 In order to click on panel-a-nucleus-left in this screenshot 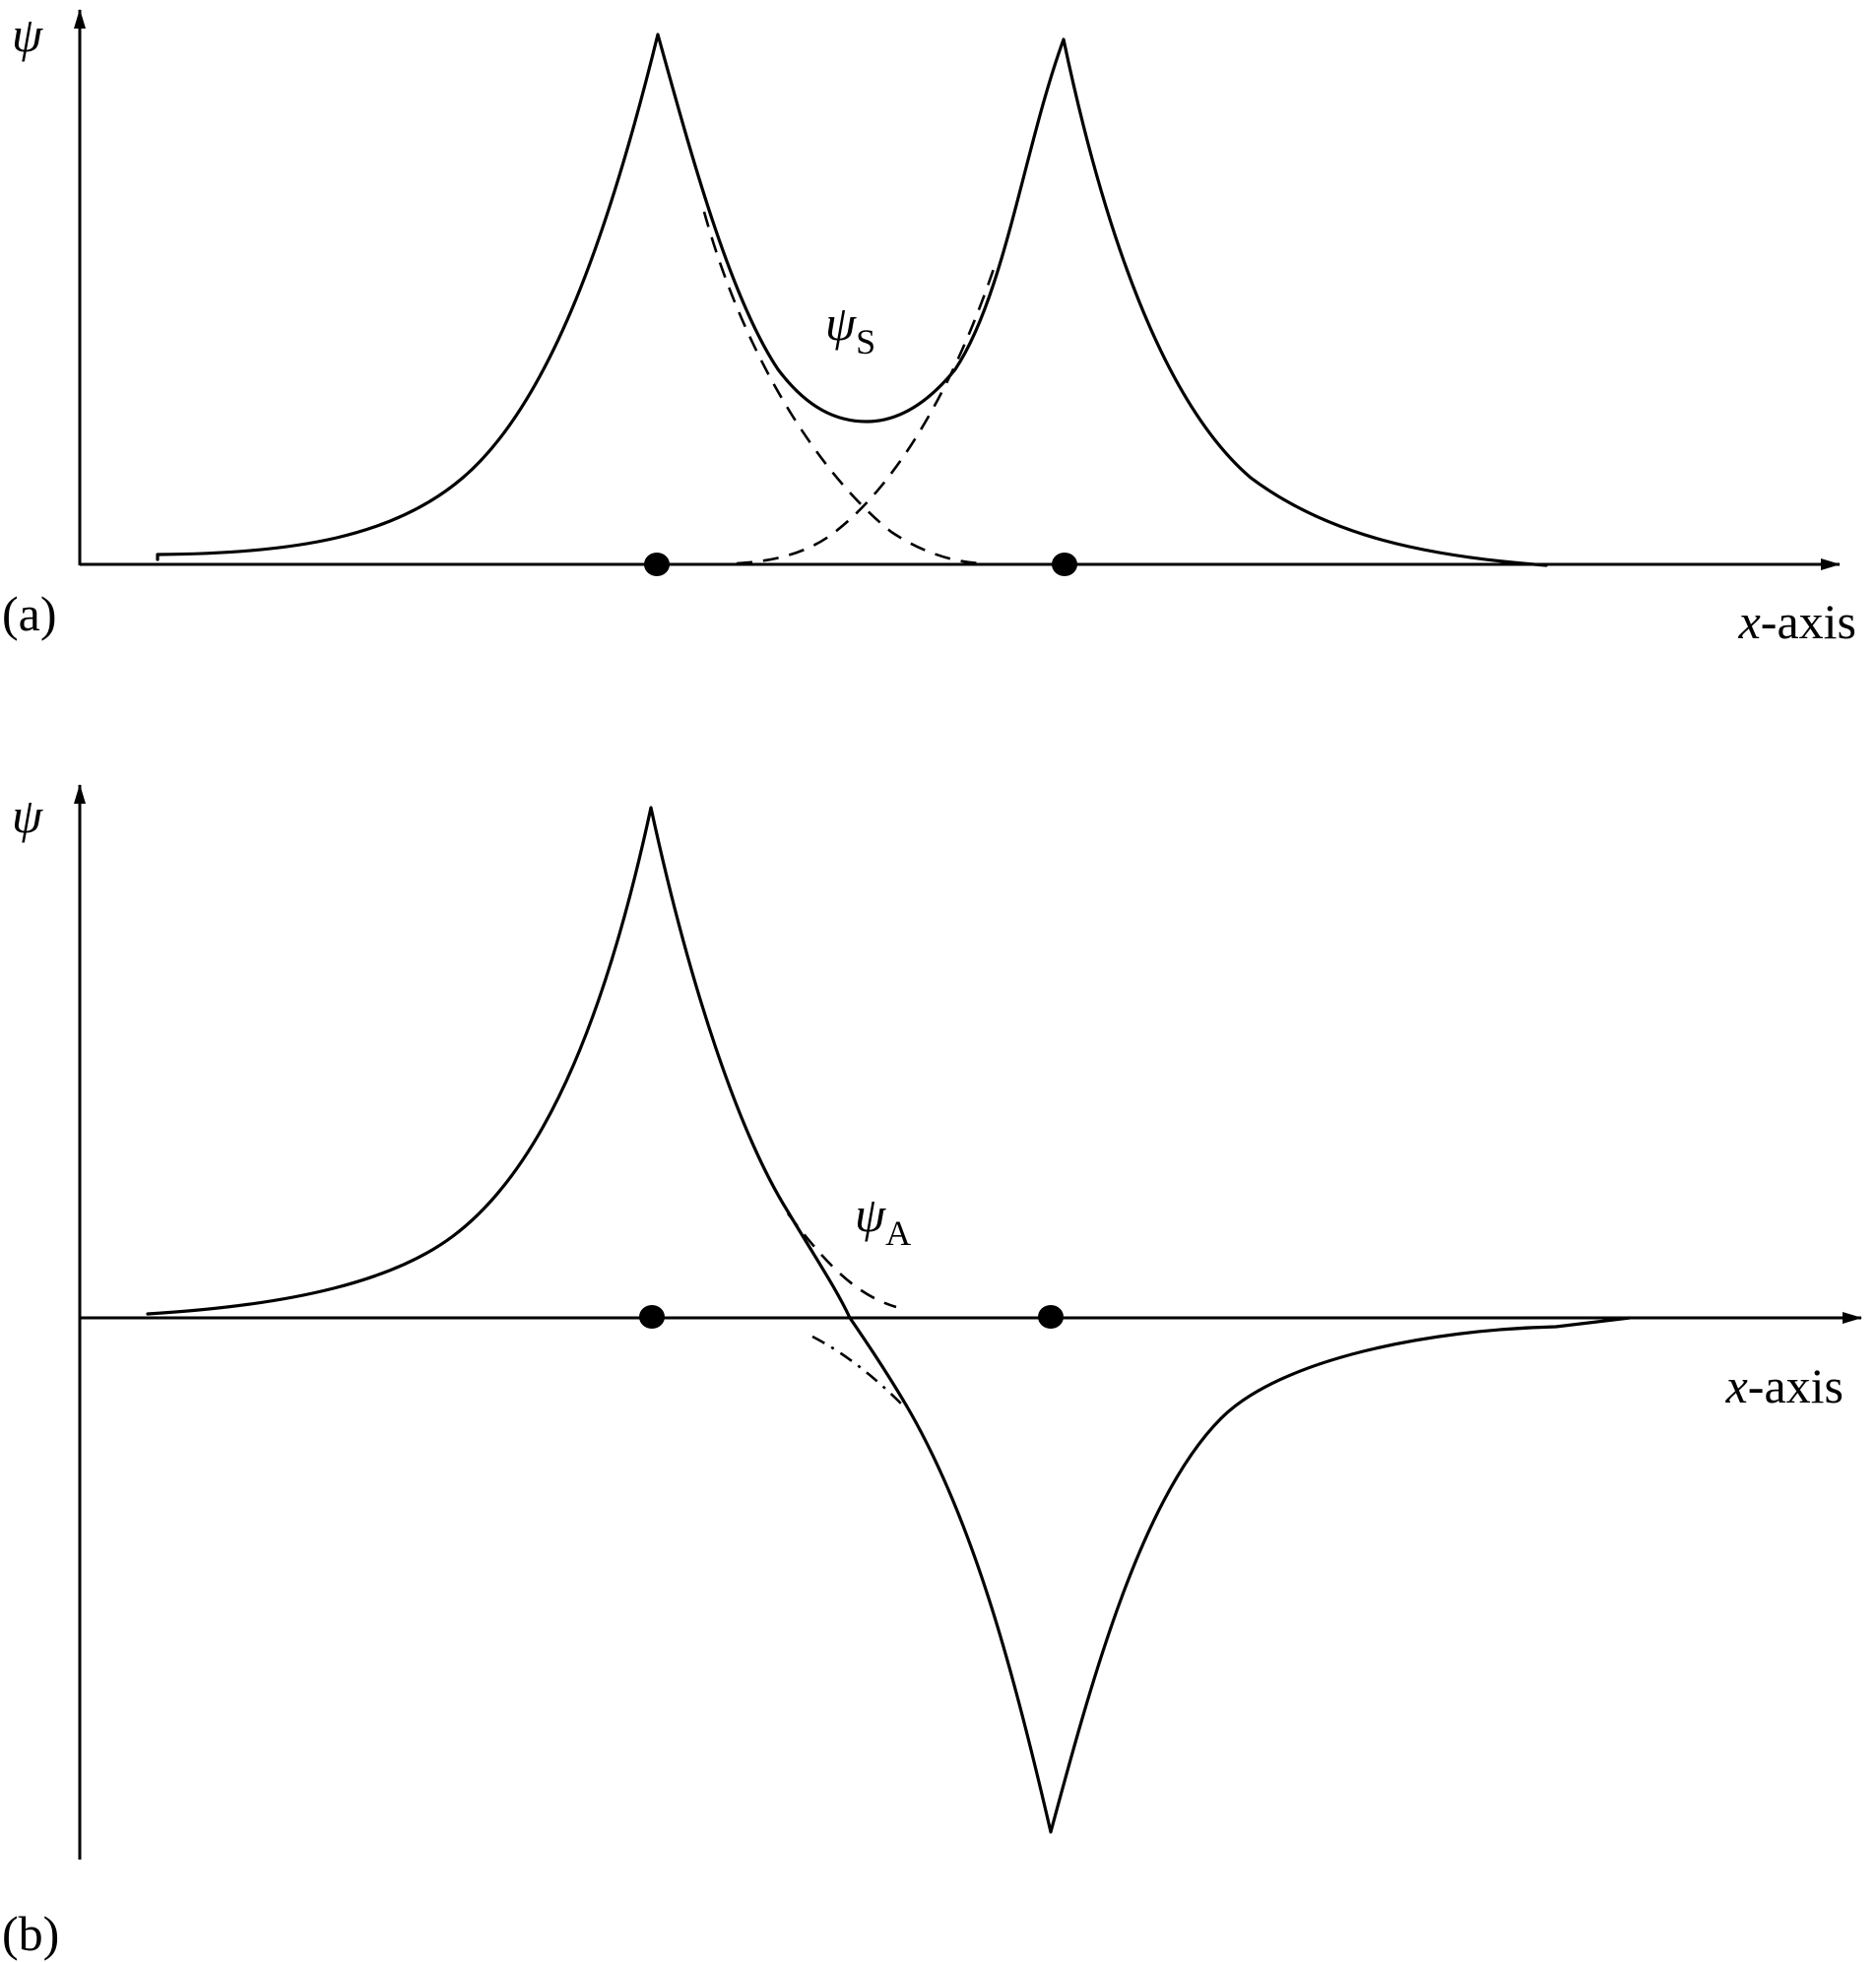, I will do `click(657, 564)`.